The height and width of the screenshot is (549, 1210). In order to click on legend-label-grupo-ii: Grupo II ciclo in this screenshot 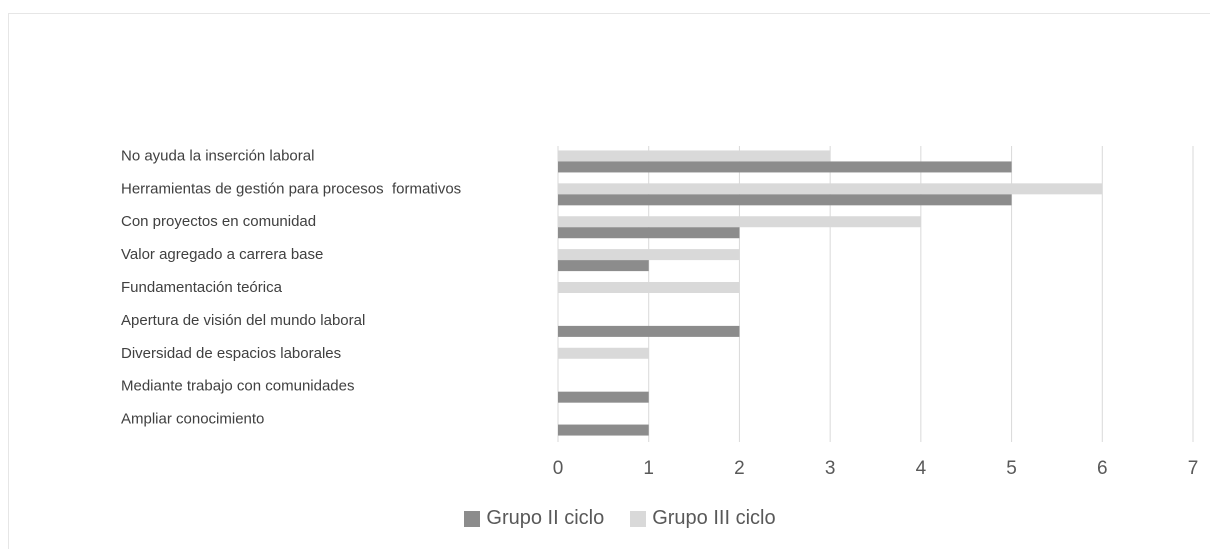, I will do `click(545, 518)`.